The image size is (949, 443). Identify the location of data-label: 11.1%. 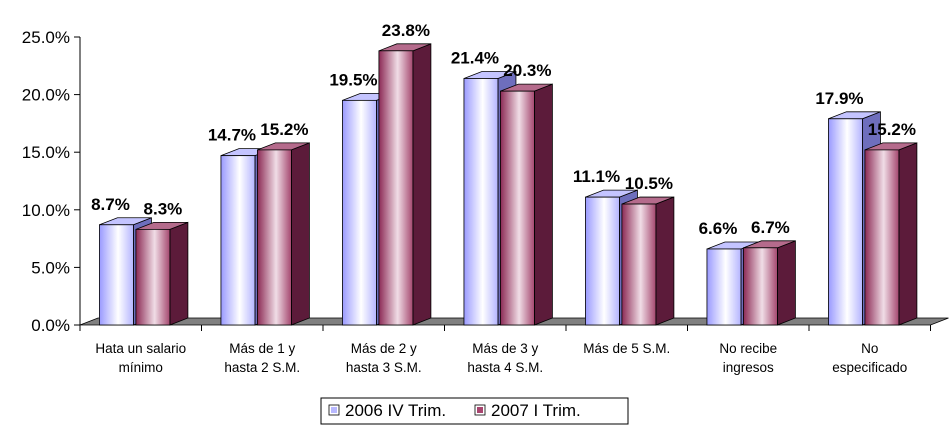
(596, 176).